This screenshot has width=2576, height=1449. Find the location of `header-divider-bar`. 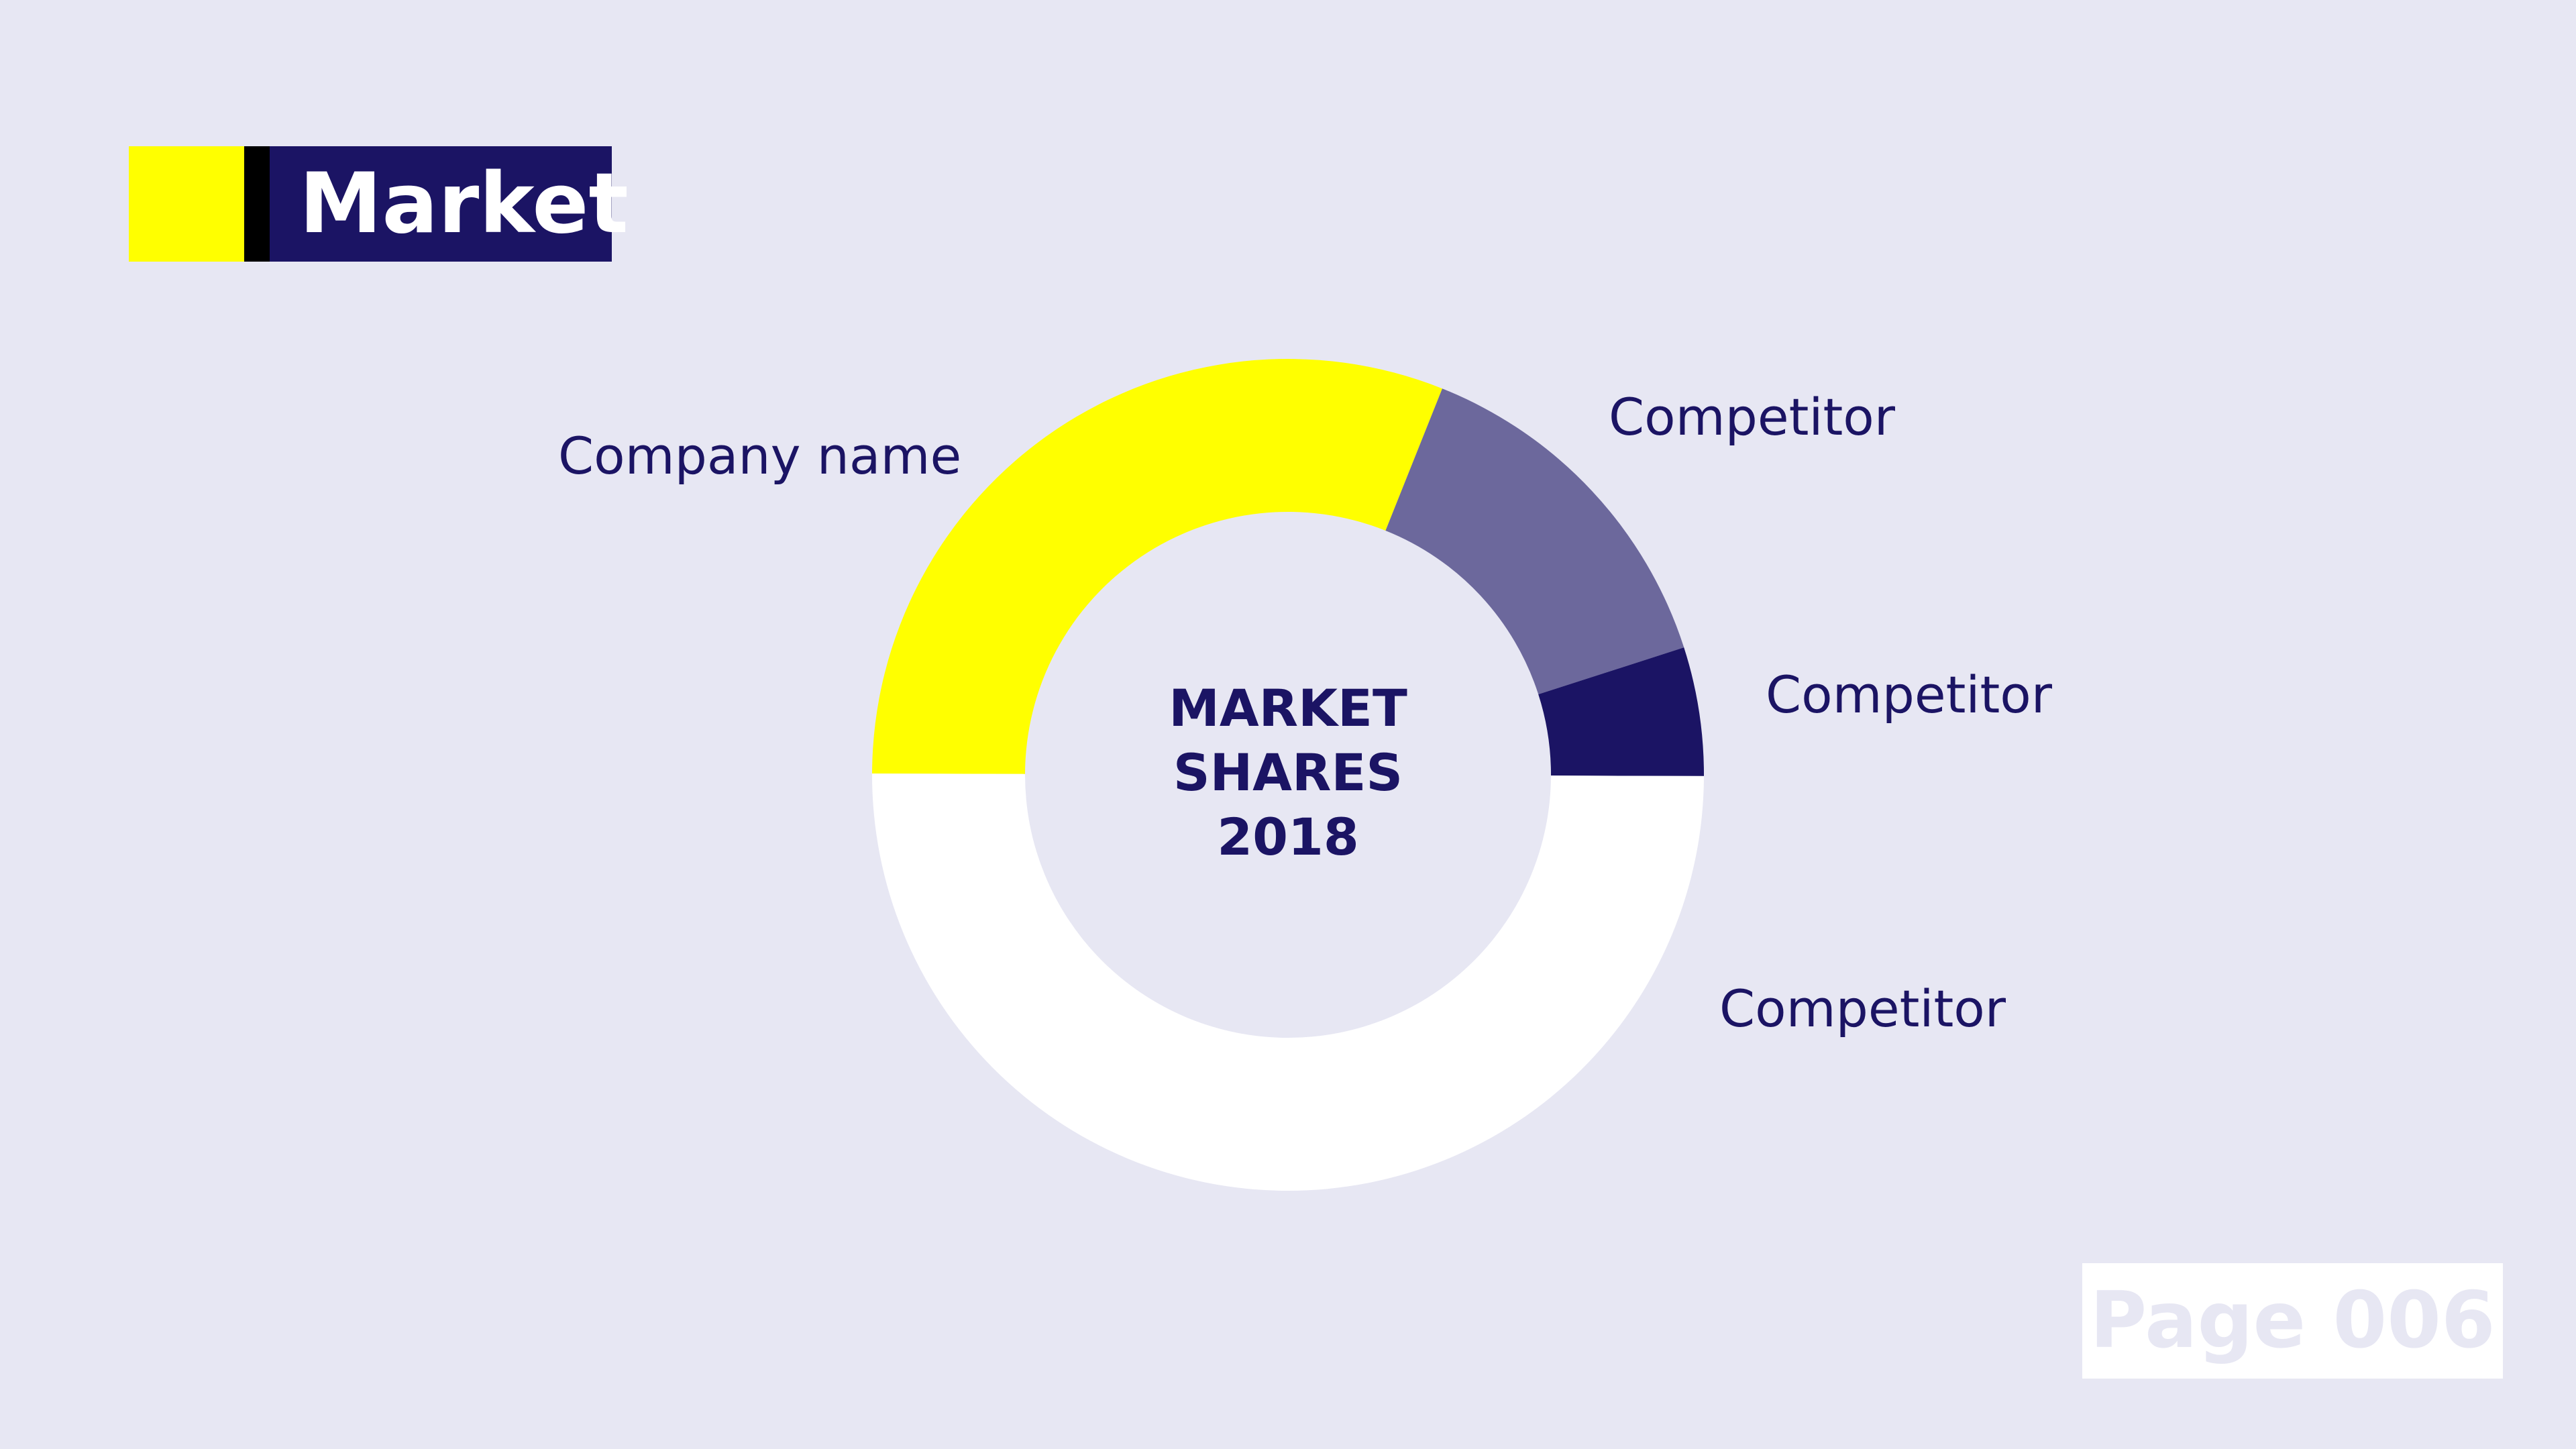

header-divider-bar is located at coordinates (257, 204).